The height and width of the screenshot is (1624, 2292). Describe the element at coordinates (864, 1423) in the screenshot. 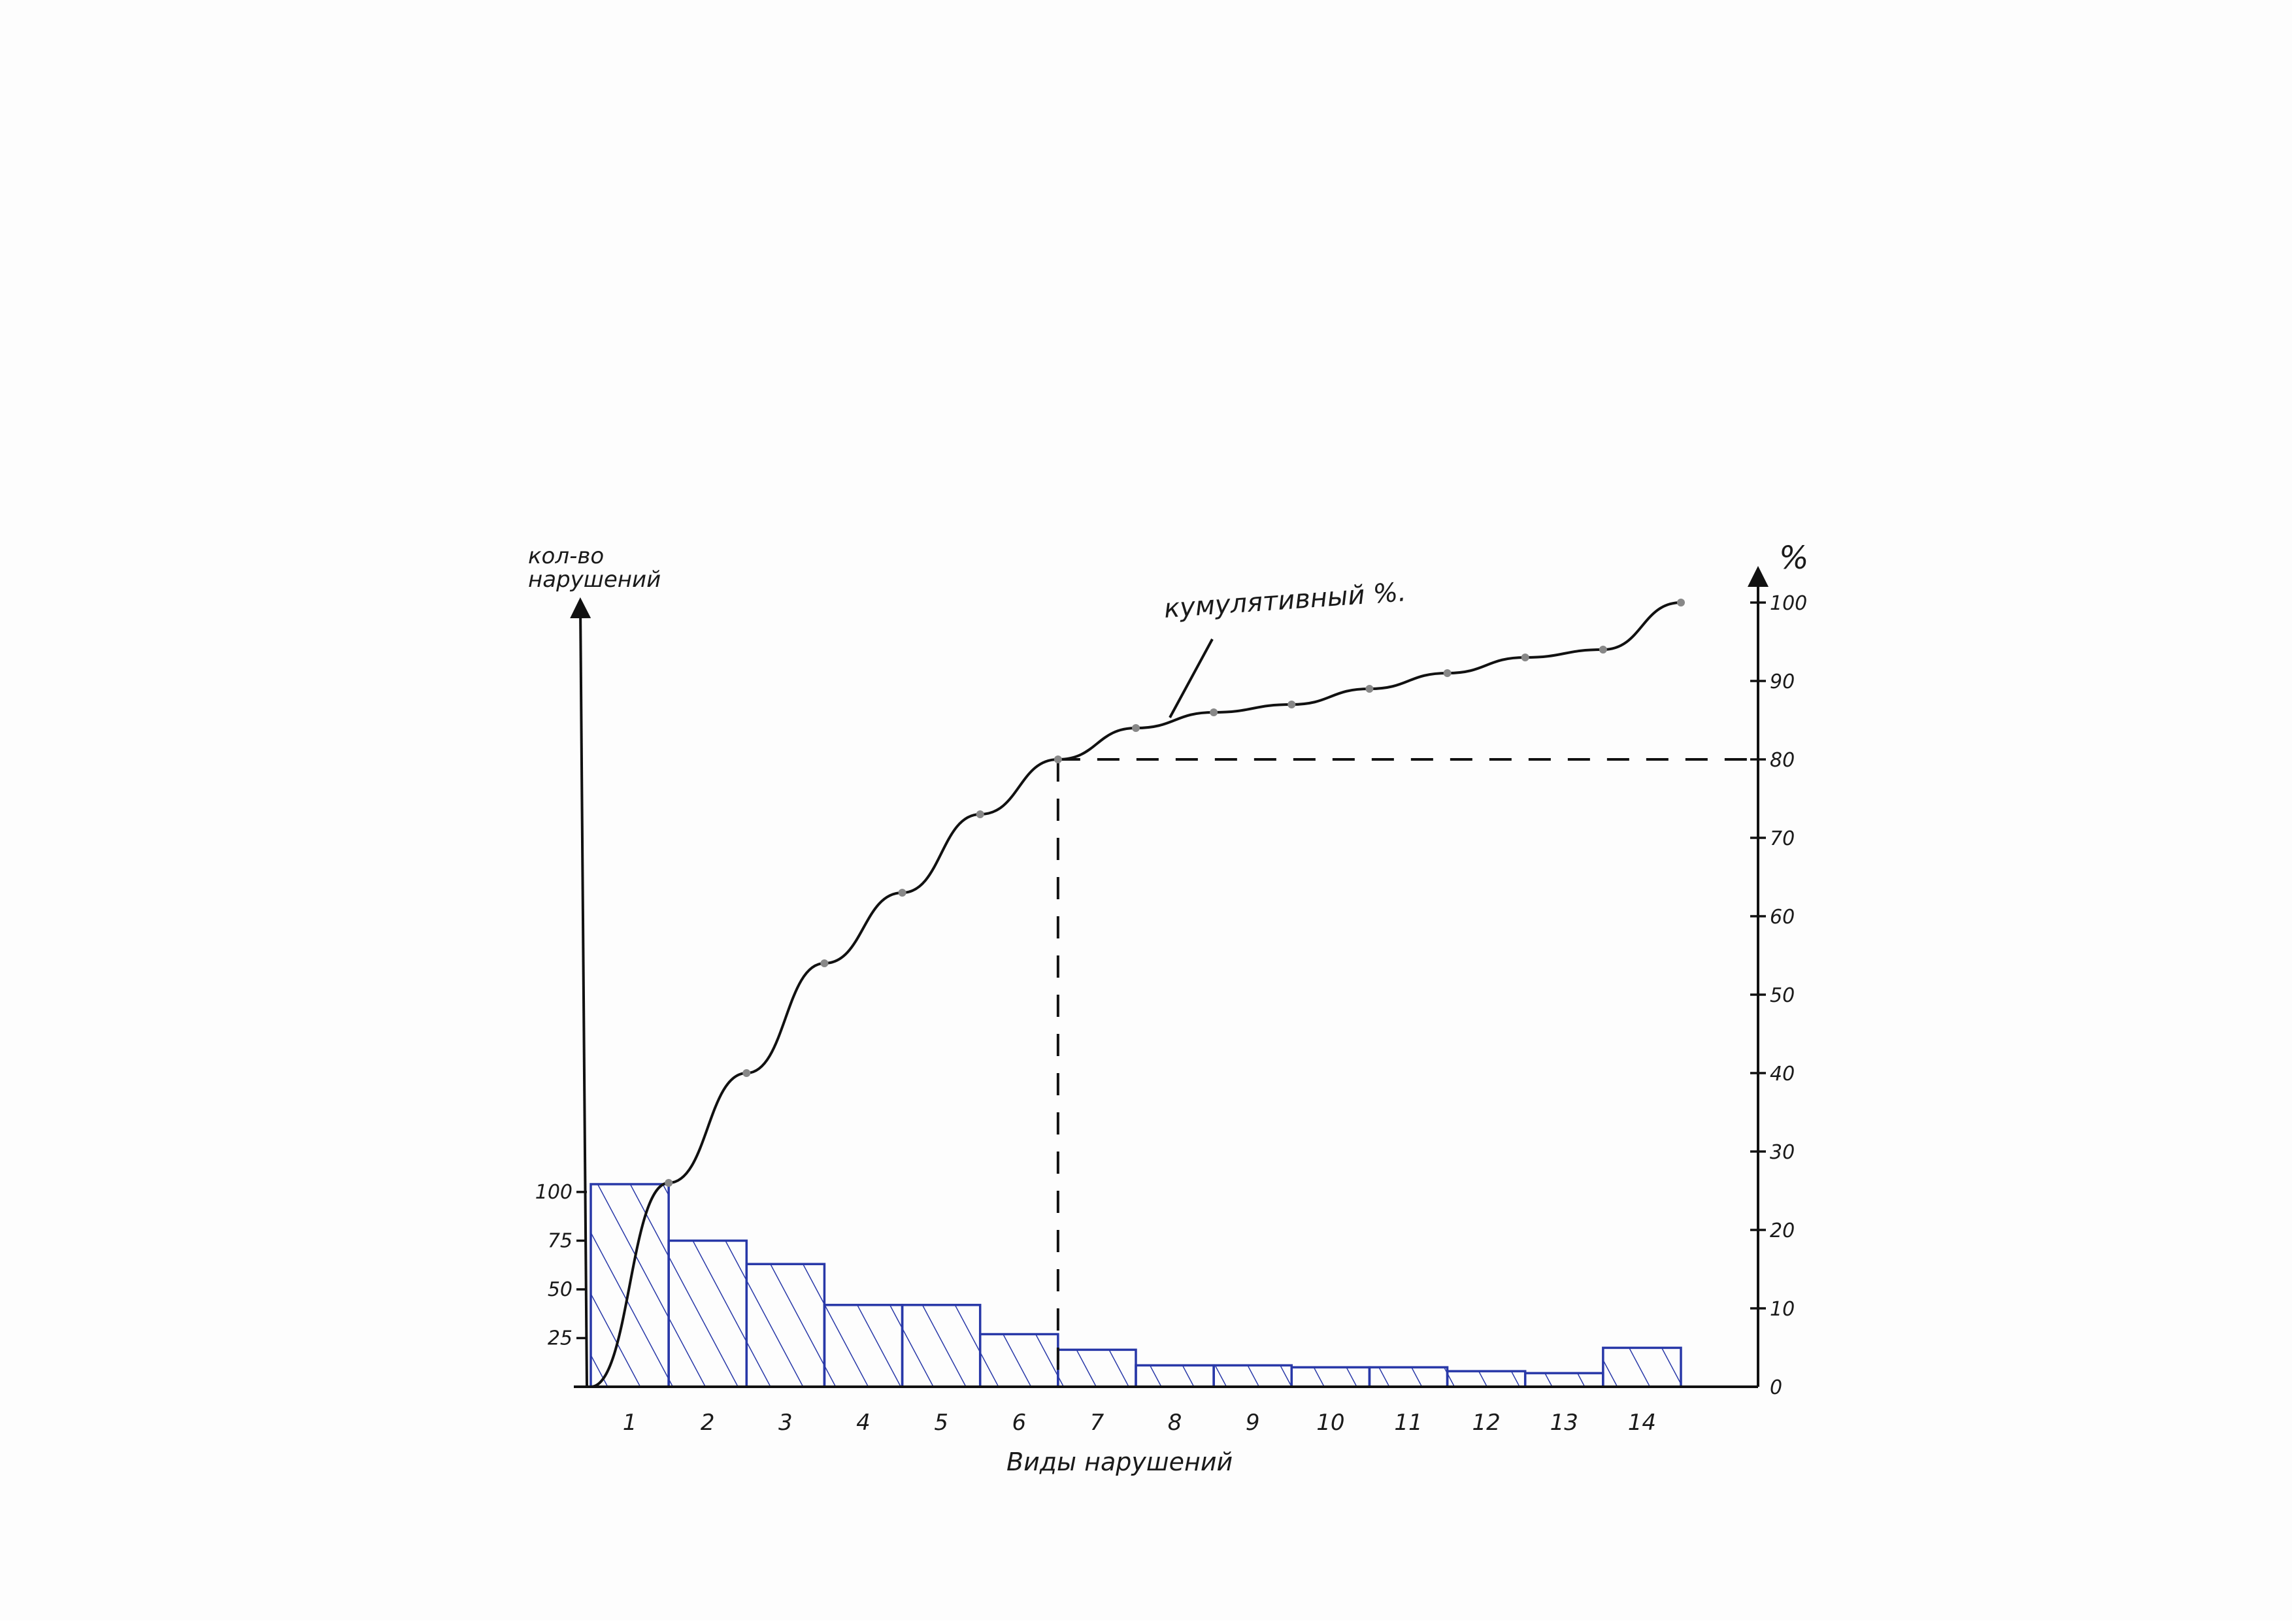

I see `x-tick-label-4: 4` at that location.